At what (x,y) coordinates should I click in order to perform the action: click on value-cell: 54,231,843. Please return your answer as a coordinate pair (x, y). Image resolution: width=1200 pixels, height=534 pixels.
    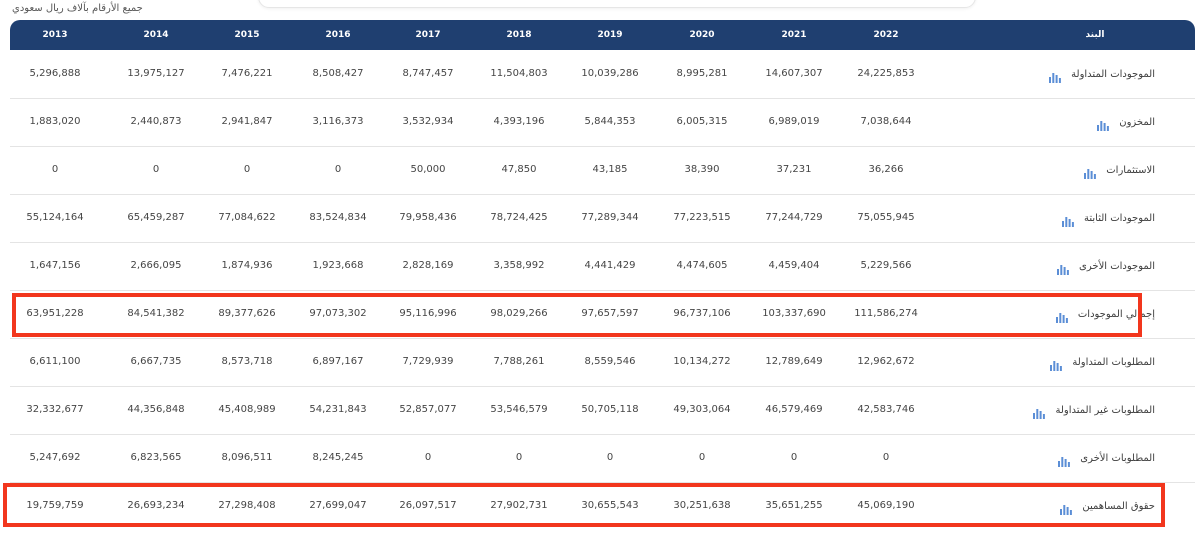
    Looking at the image, I should click on (338, 409).